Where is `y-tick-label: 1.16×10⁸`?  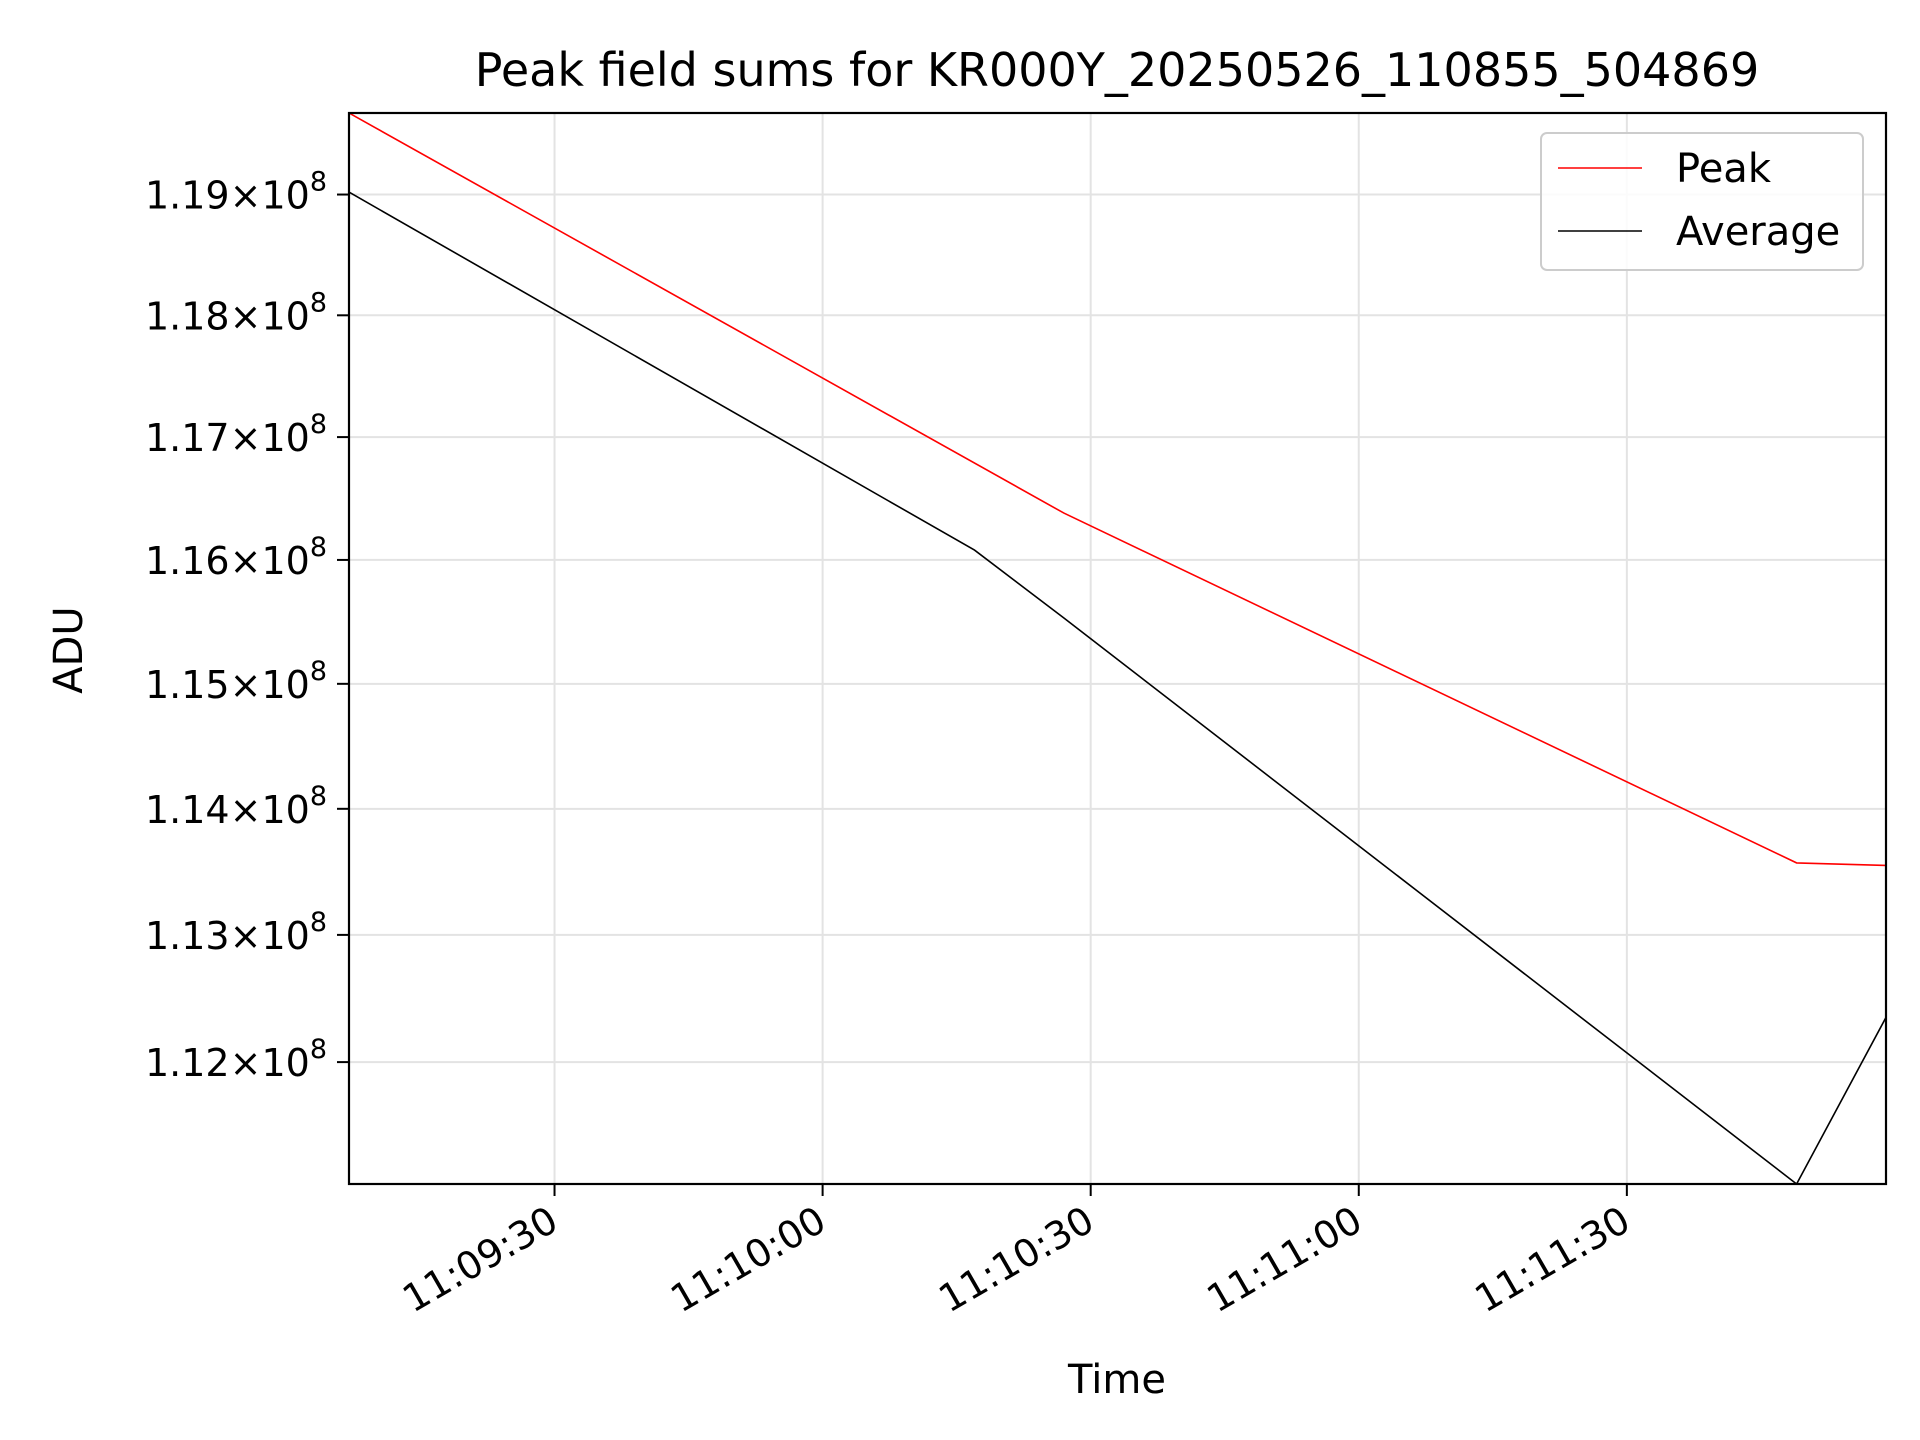 y-tick-label: 1.16×10⁸ is located at coordinates (236, 557).